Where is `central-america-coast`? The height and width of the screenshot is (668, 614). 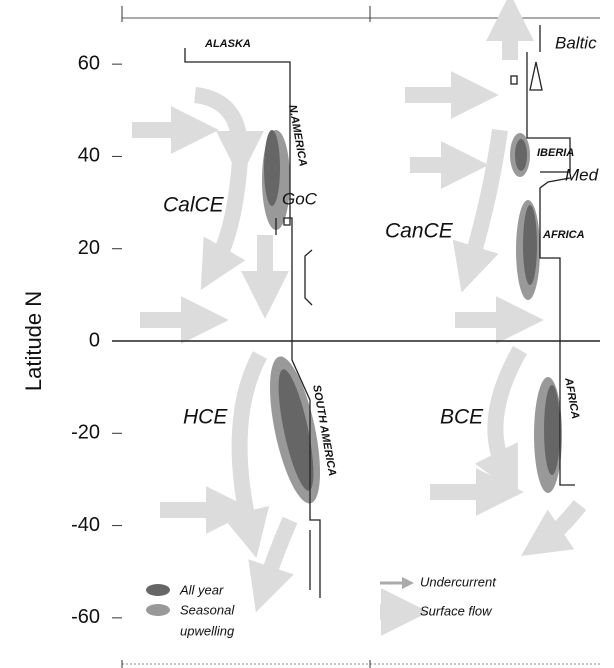
central-america-coast is located at coordinates (308, 277).